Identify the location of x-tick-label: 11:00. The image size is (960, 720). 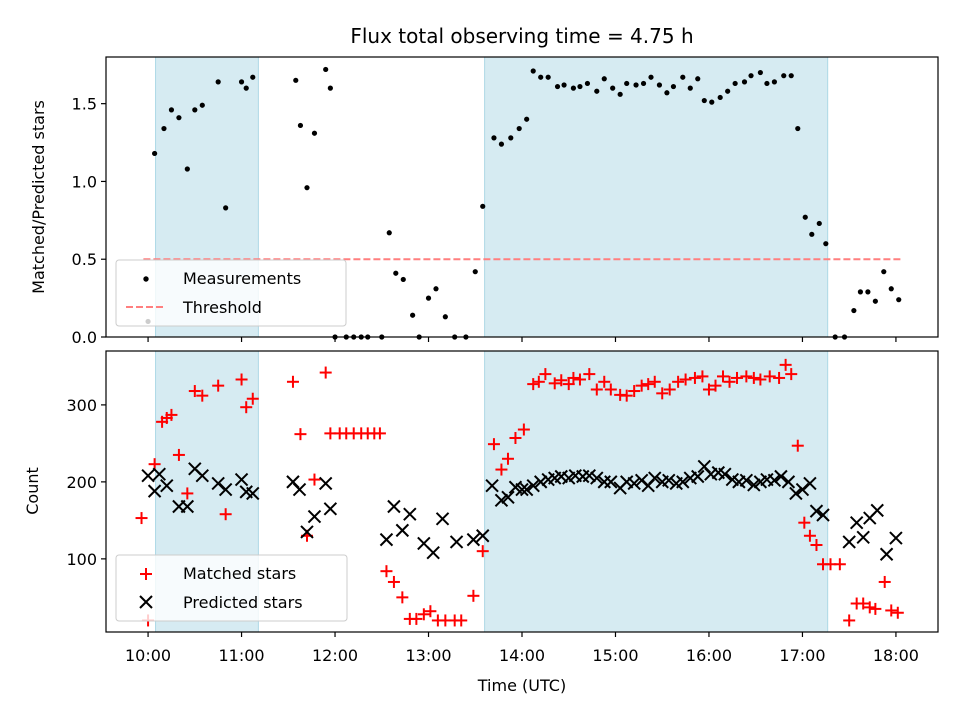
(241, 655).